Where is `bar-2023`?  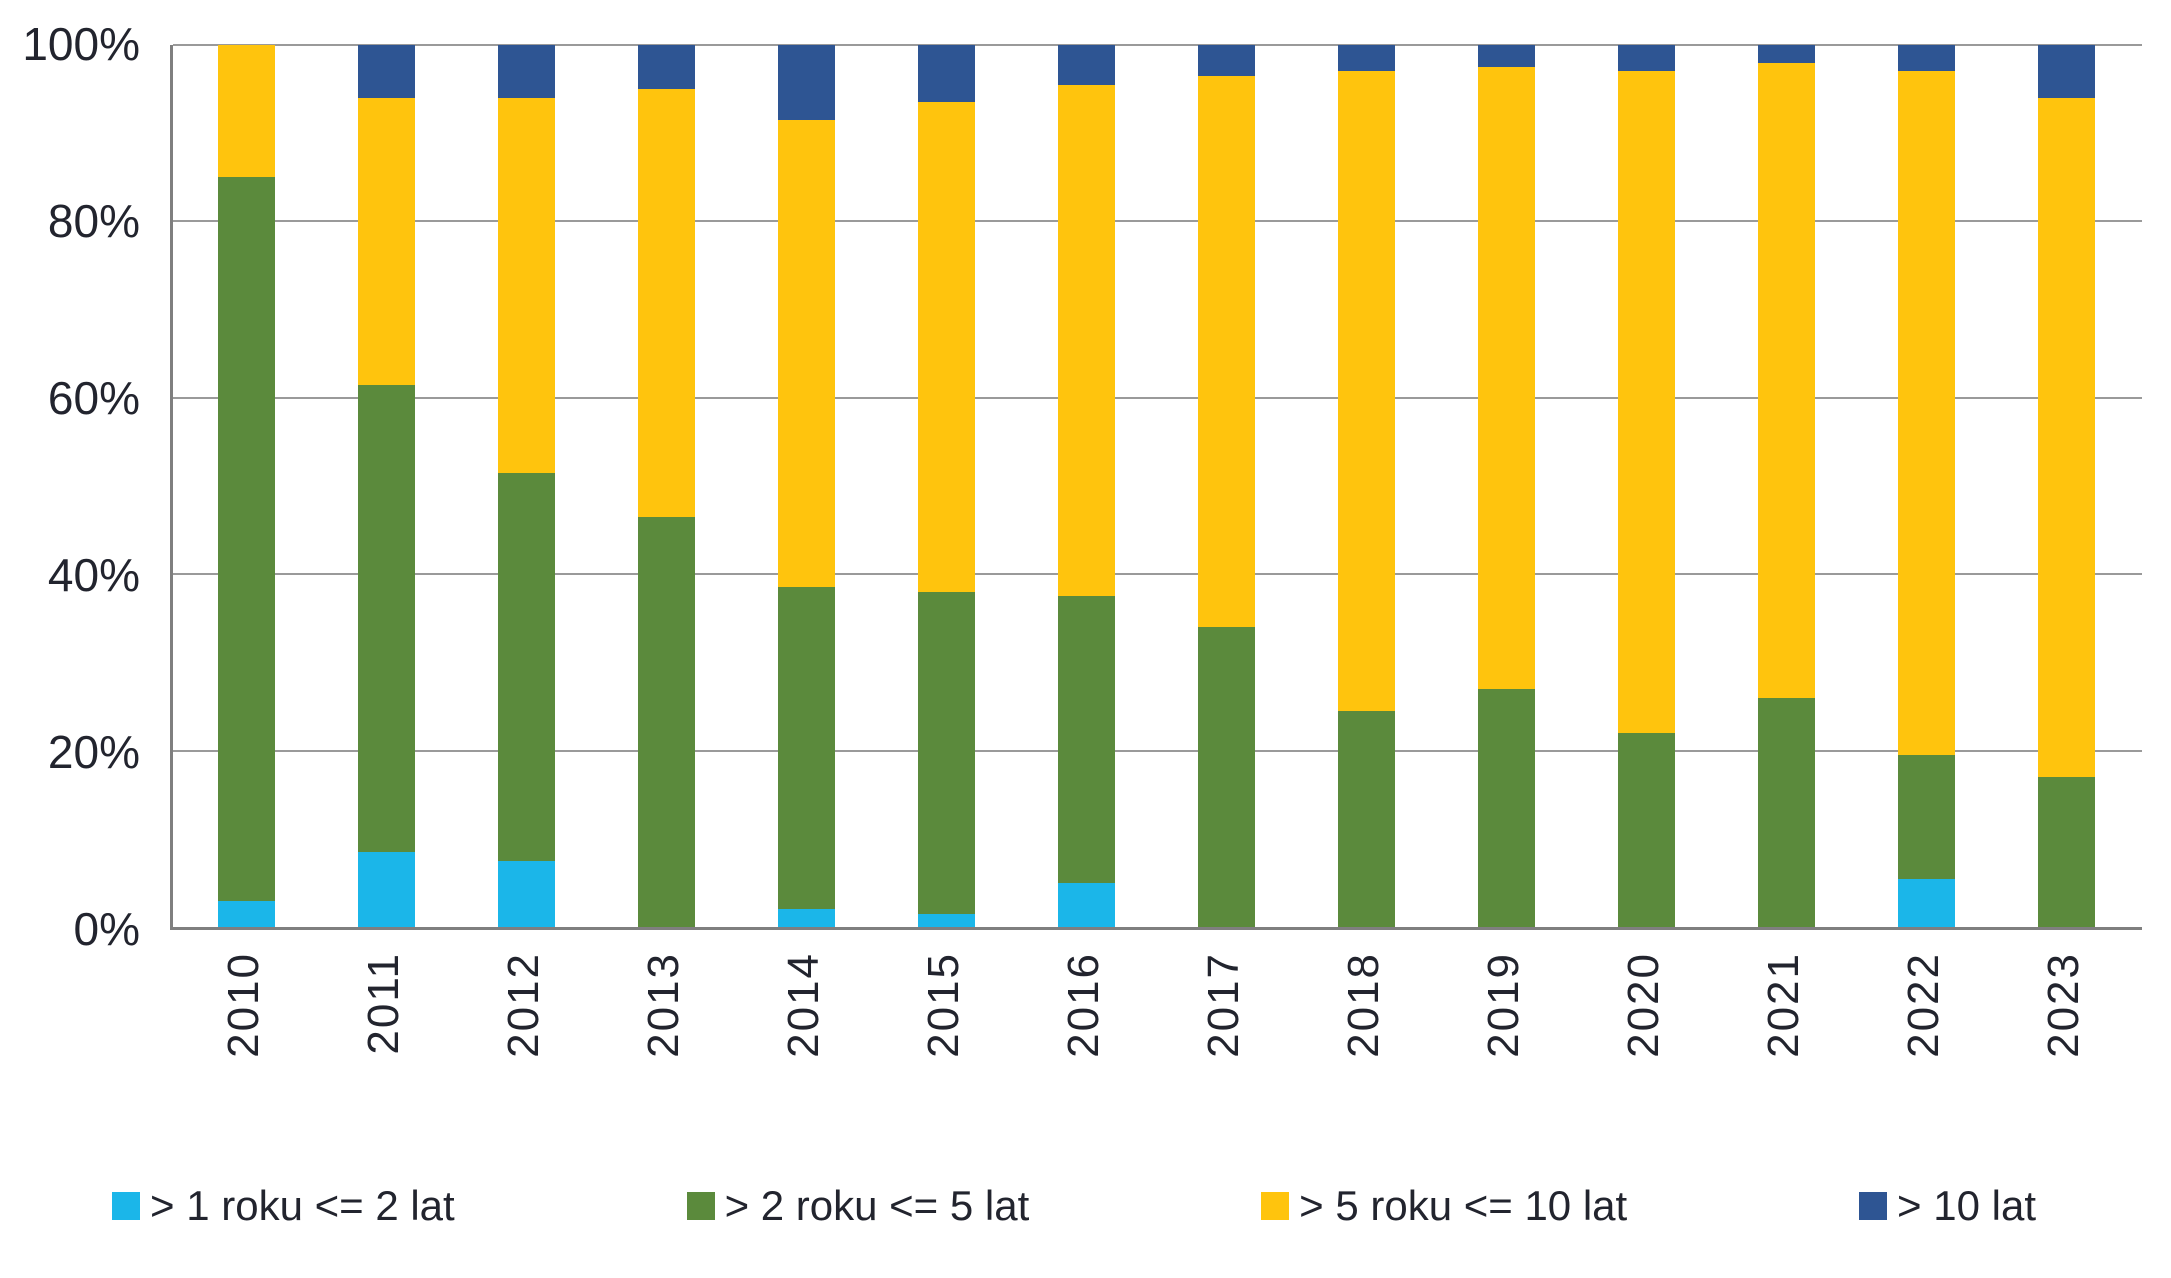
bar-2023 is located at coordinates (2066, 486).